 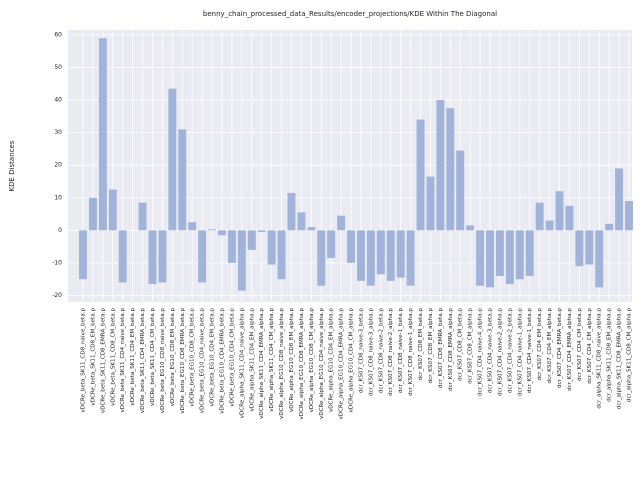 What do you see at coordinates (540, 344) in the screenshot?
I see `x-tick-label: dcr_KS07_CD4_EM_beta.p` at bounding box center [540, 344].